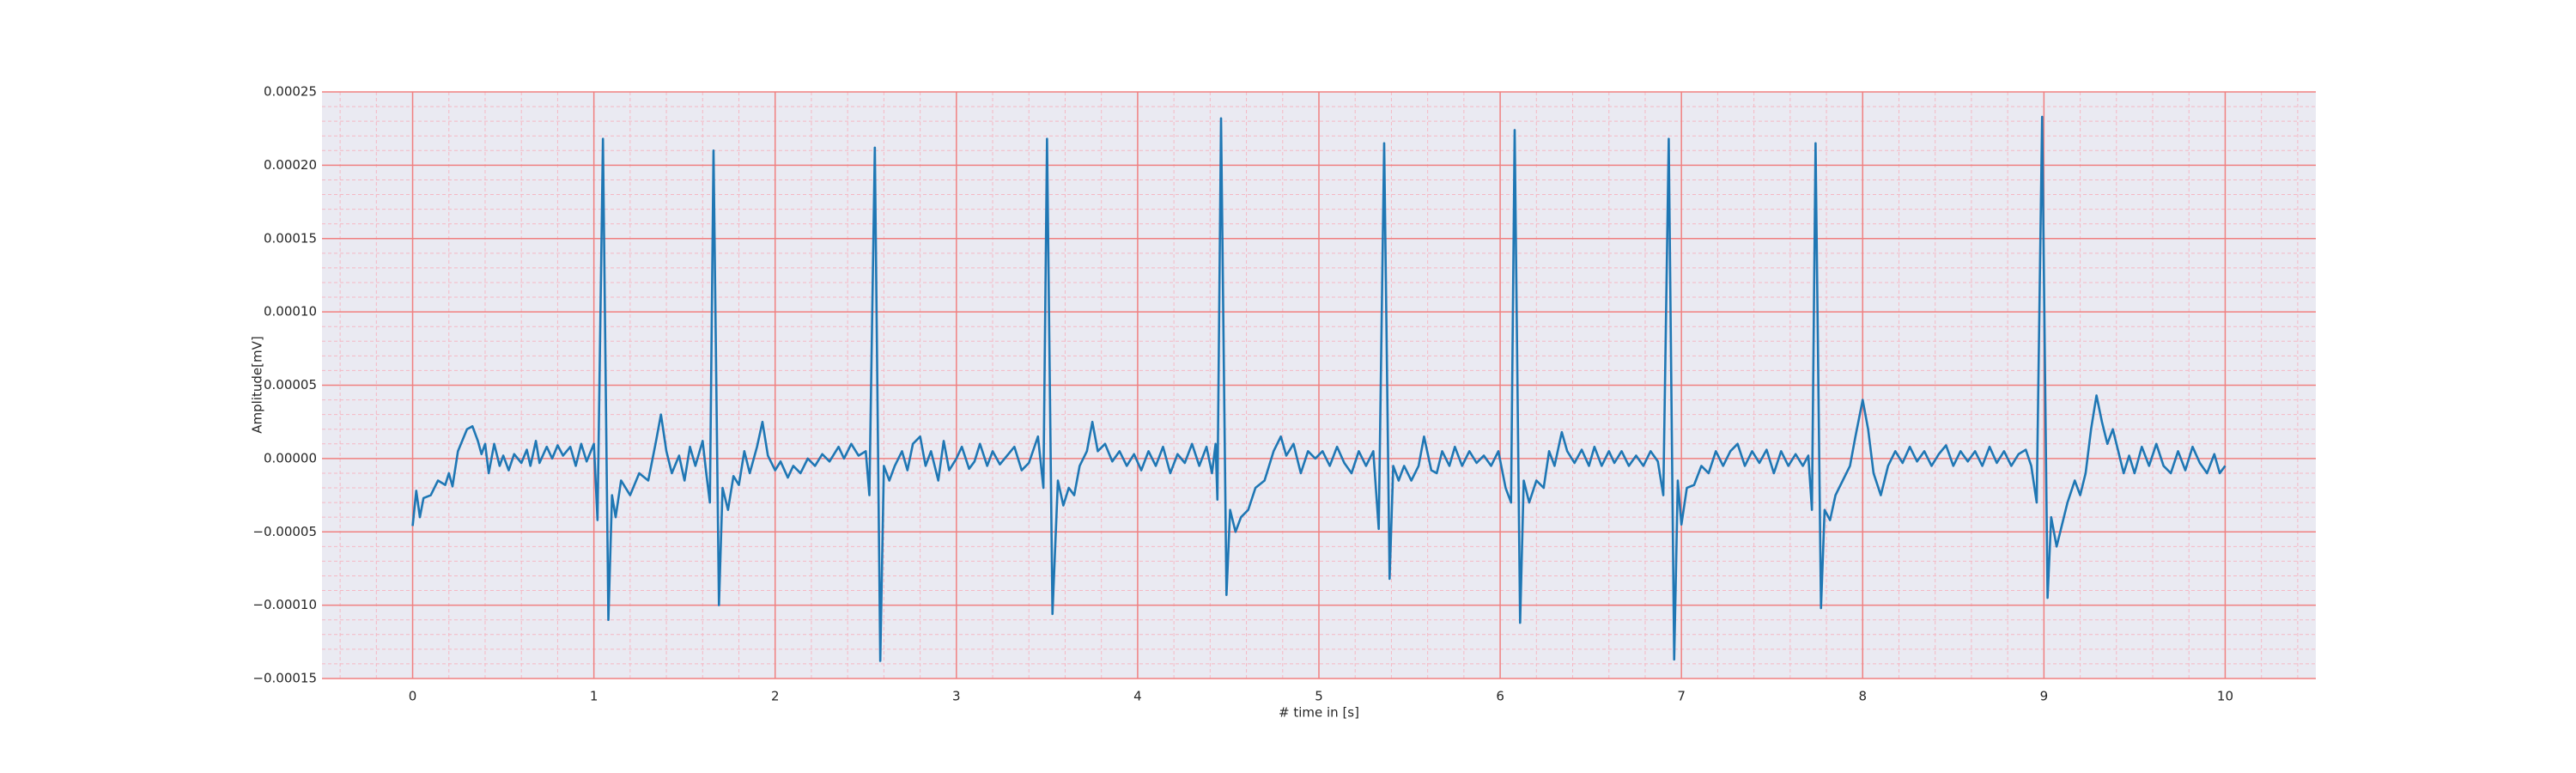 The height and width of the screenshot is (773, 2576). Describe the element at coordinates (594, 696) in the screenshot. I see `x-tick-label: 1` at that location.